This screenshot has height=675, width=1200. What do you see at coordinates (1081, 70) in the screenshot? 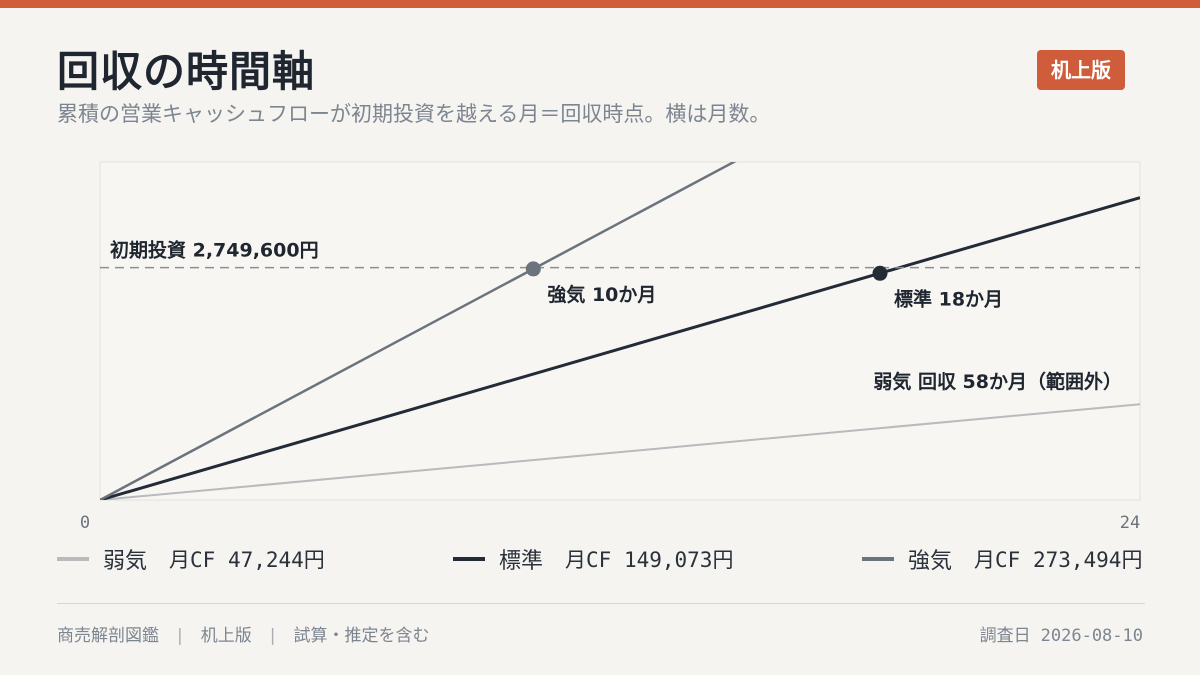
I see `edition-badge: 机上版` at bounding box center [1081, 70].